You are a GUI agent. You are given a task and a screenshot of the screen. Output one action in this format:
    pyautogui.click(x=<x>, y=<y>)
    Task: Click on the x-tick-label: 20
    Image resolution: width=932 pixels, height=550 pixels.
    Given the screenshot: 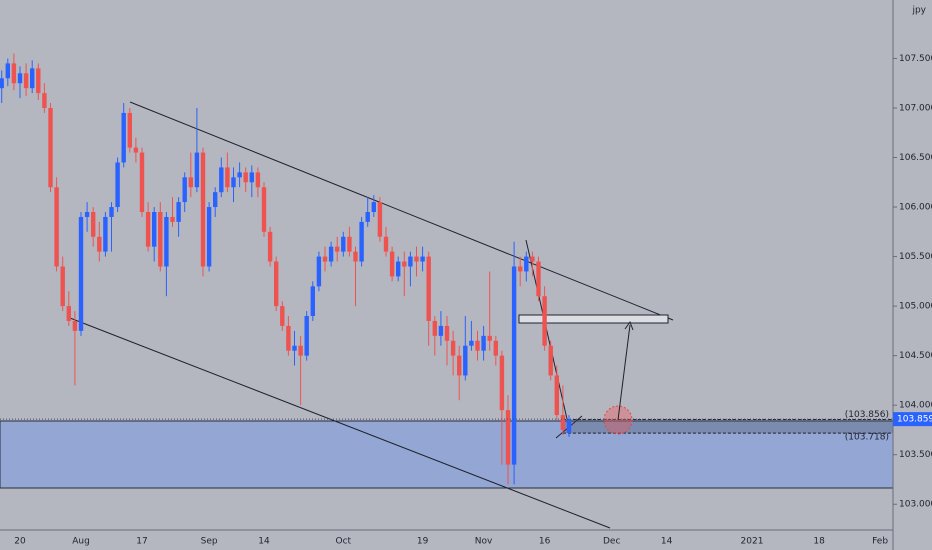 What is the action you would take?
    pyautogui.click(x=20, y=542)
    